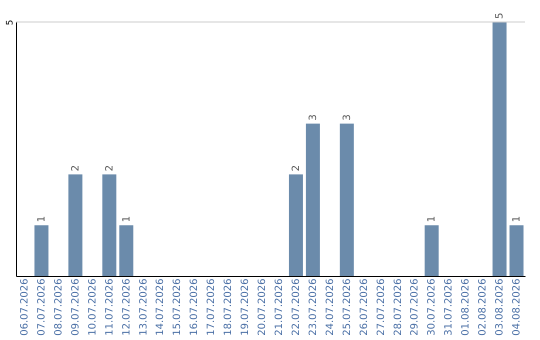 The width and height of the screenshot is (540, 340). What do you see at coordinates (466, 307) in the screenshot?
I see `x-tick-label: 01.08.2026` at bounding box center [466, 307].